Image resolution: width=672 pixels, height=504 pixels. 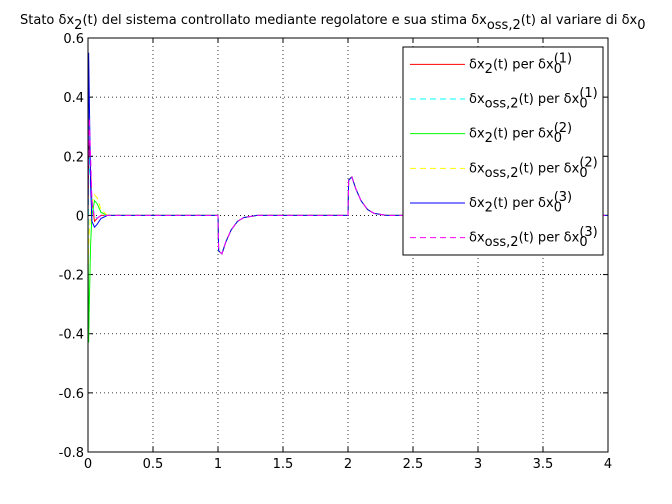 What do you see at coordinates (47, 20) in the screenshot?
I see `chart-title: Stato δx` at bounding box center [47, 20].